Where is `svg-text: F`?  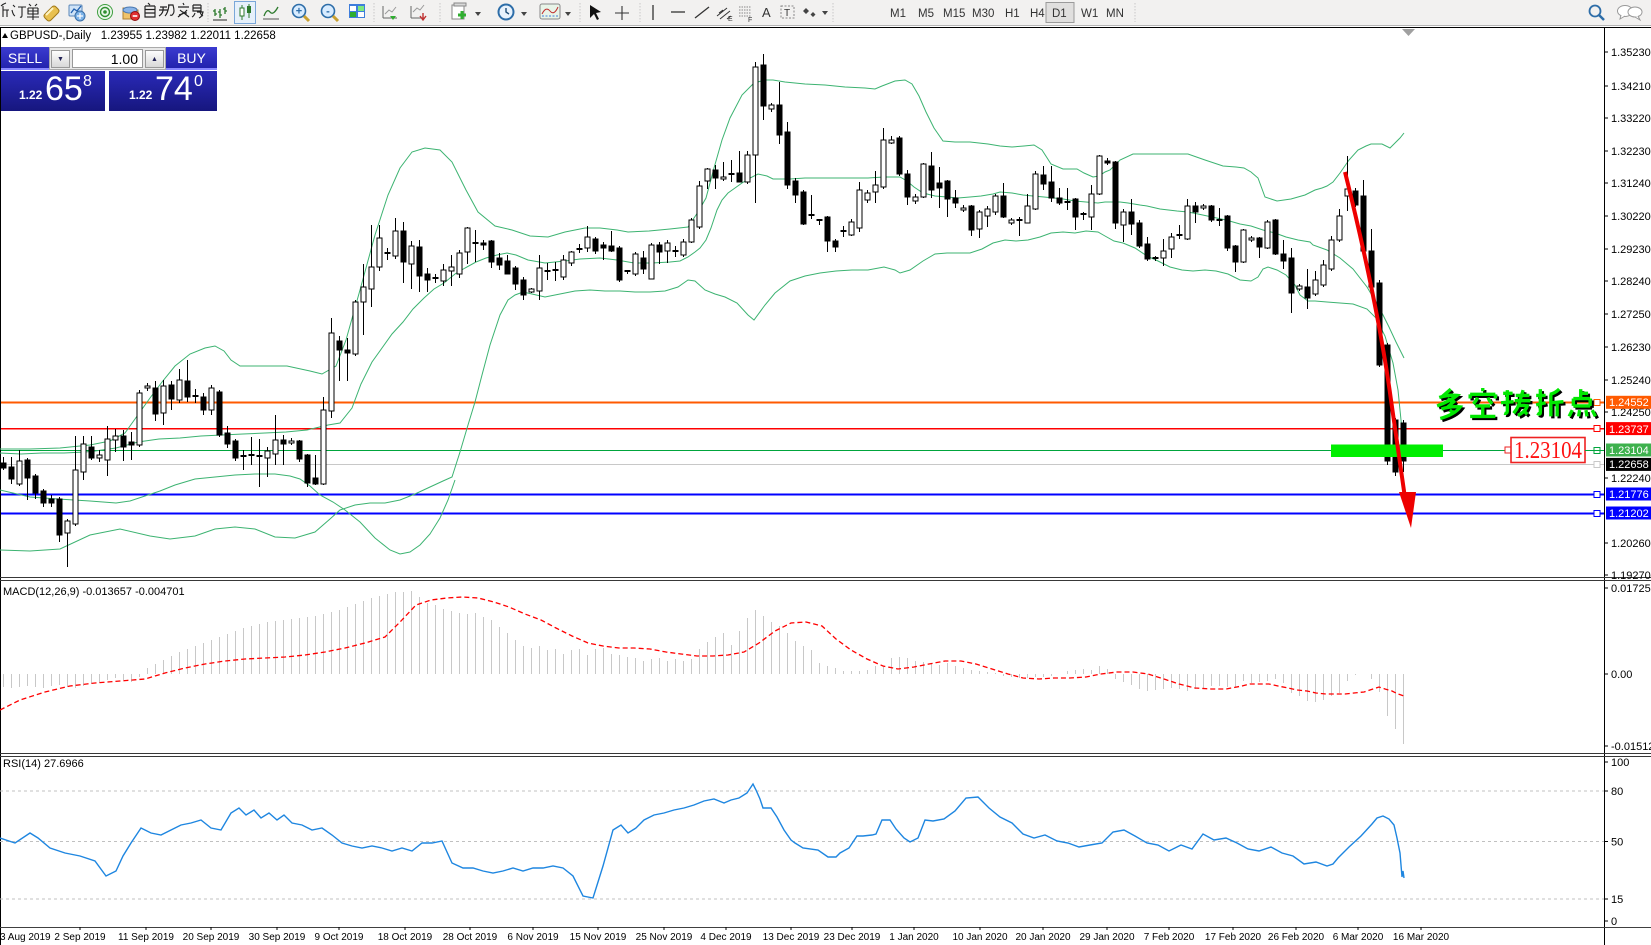
svg-text: F is located at coordinates (750, 20).